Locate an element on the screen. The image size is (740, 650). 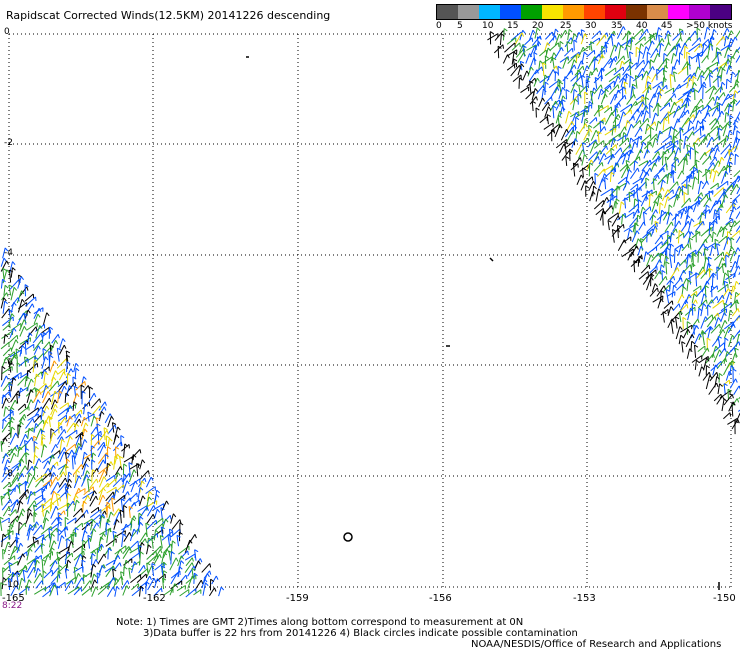
lat-label: -6 is located at coordinates (8, 363).